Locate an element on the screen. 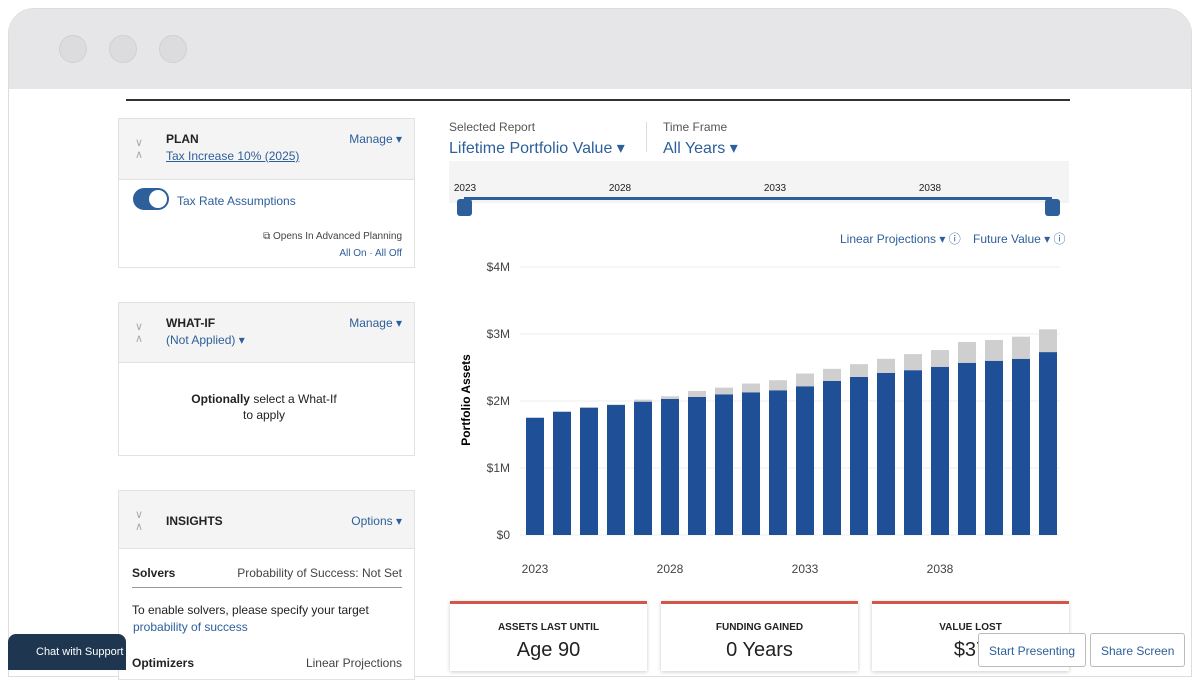  optimizers: Optimizers is located at coordinates (163, 663).